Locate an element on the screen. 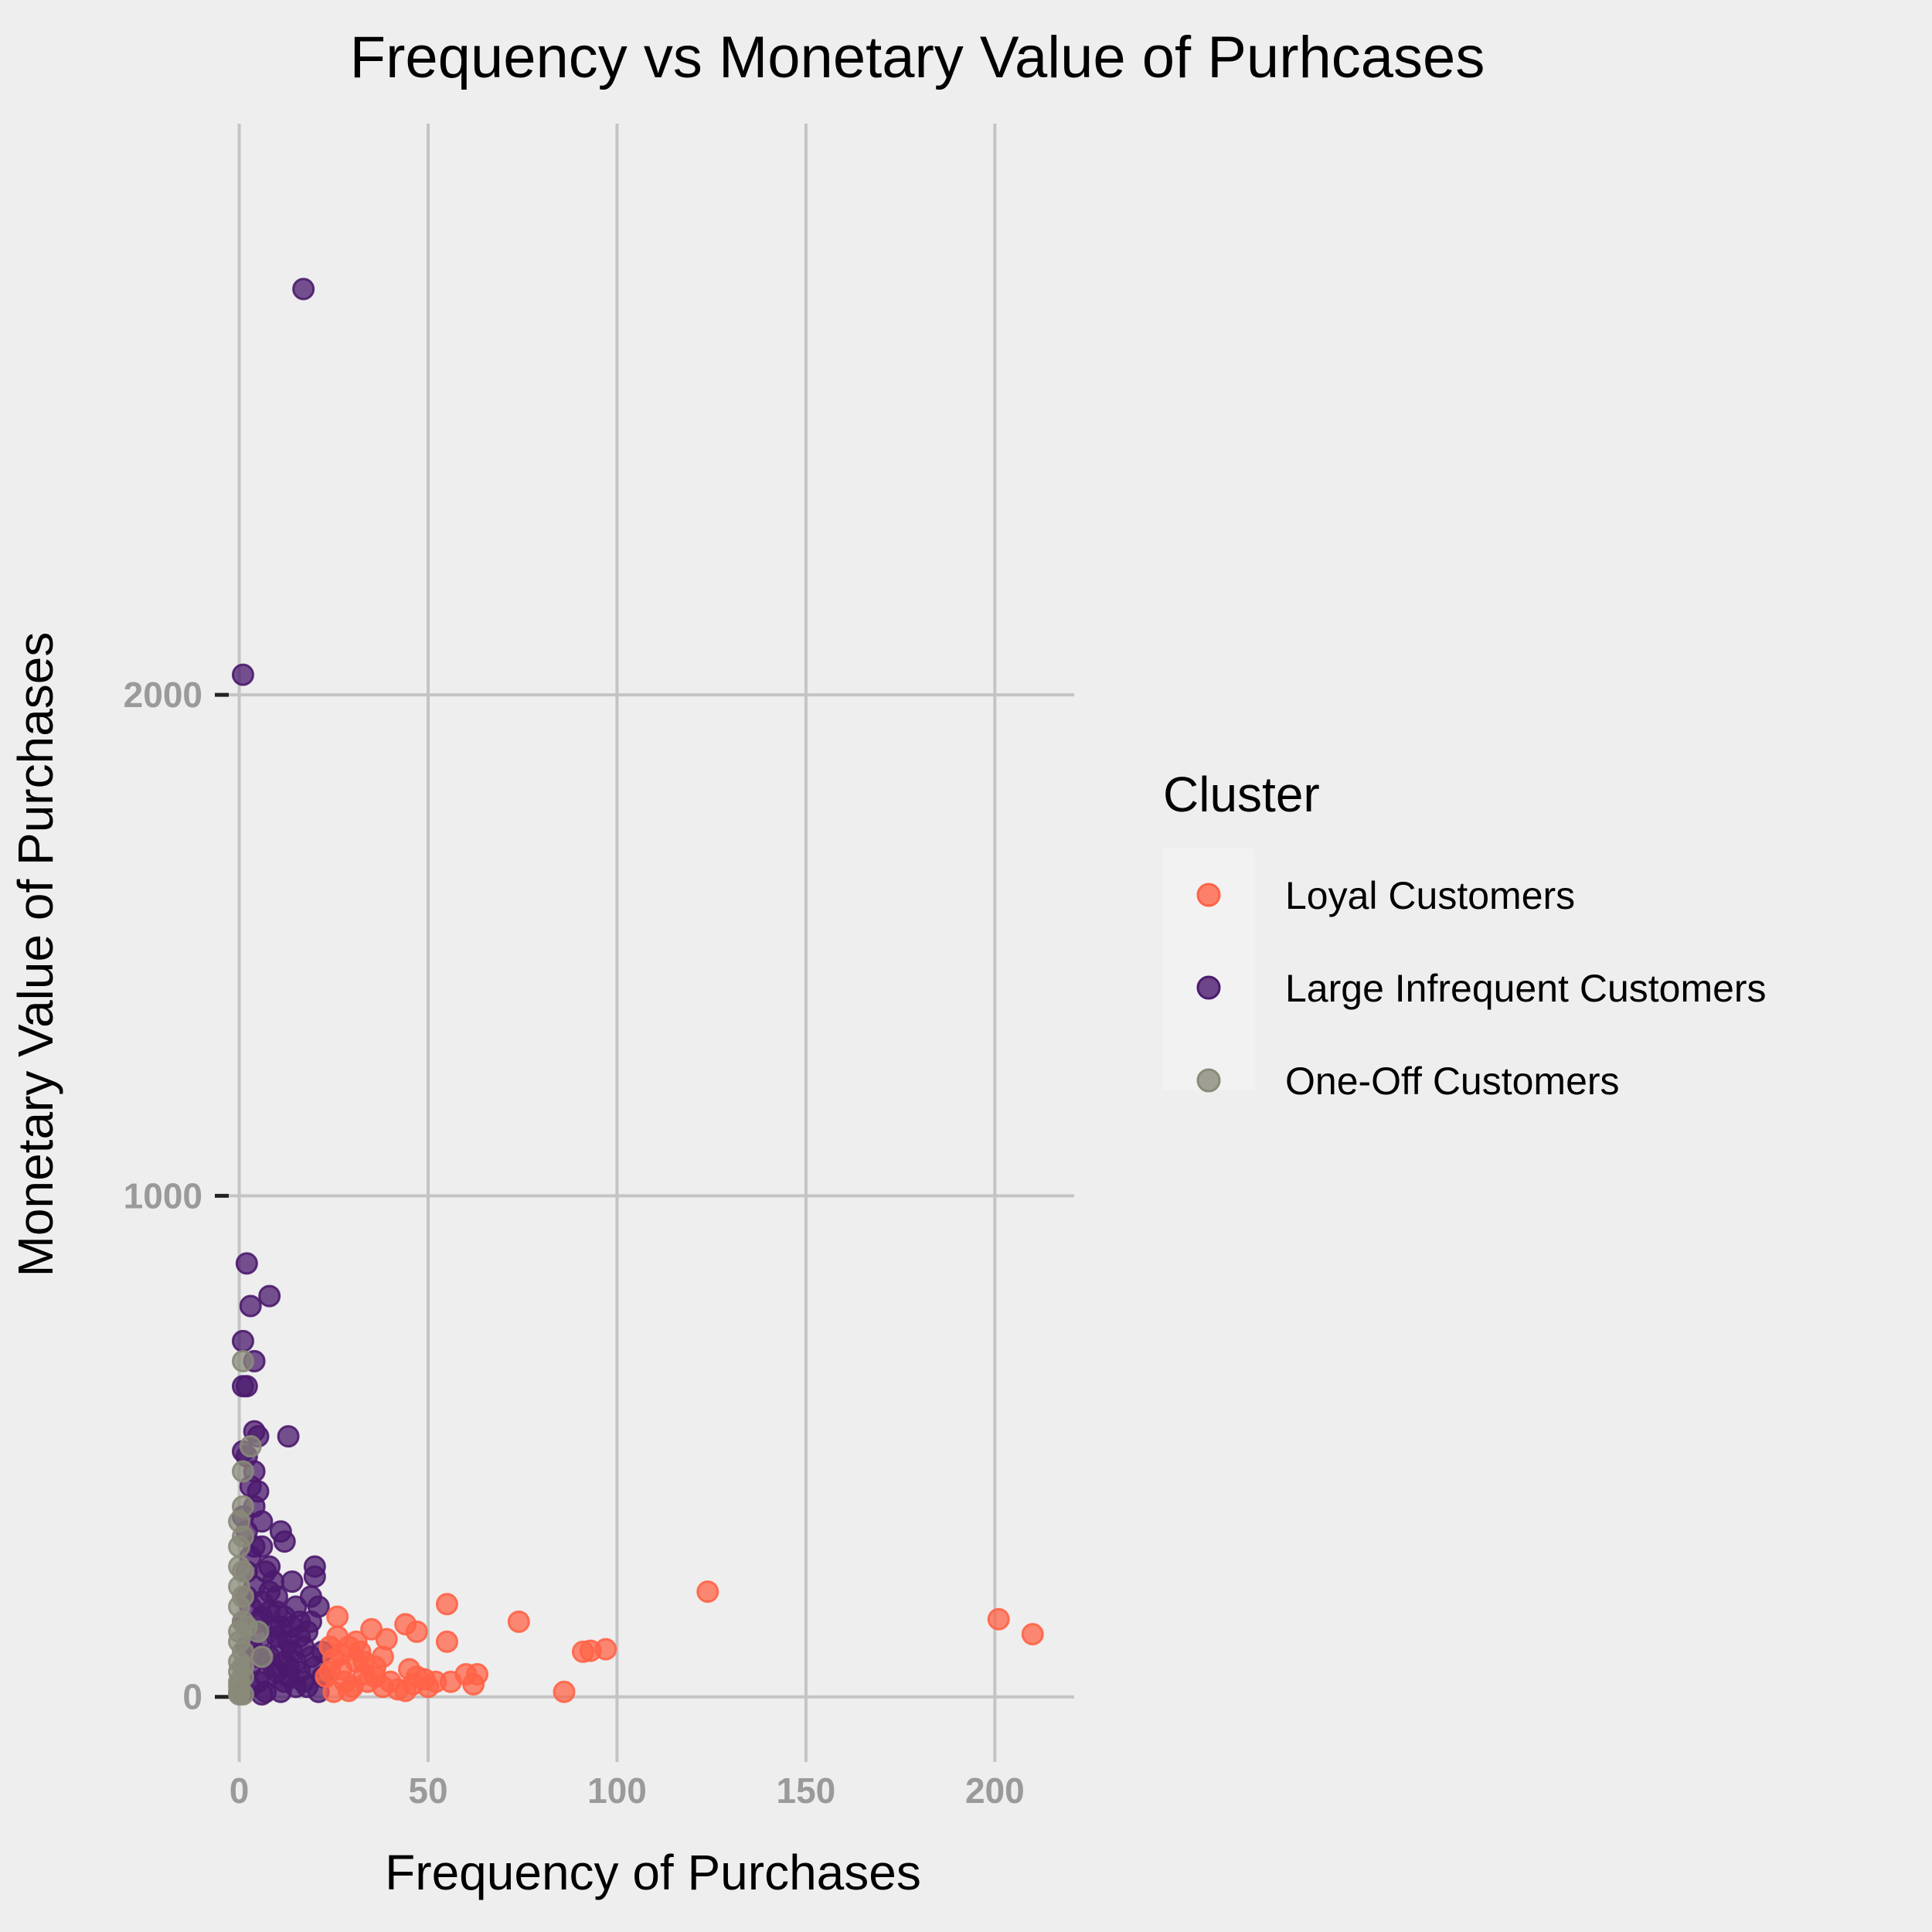 The image size is (1932, 1932). x-tick-label: 200 is located at coordinates (995, 1790).